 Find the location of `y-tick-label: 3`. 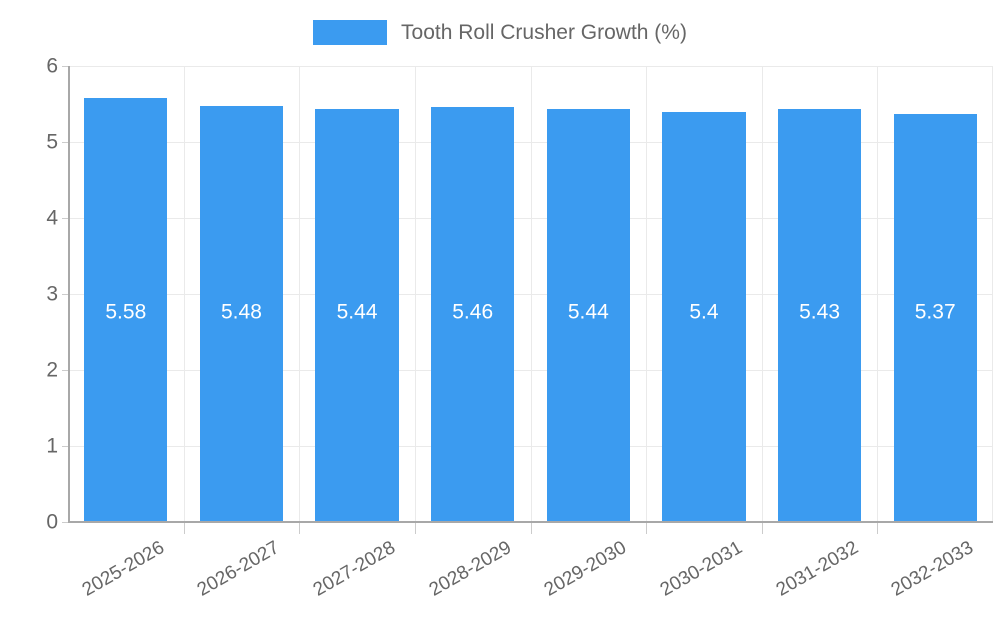

y-tick-label: 3 is located at coordinates (52, 294).